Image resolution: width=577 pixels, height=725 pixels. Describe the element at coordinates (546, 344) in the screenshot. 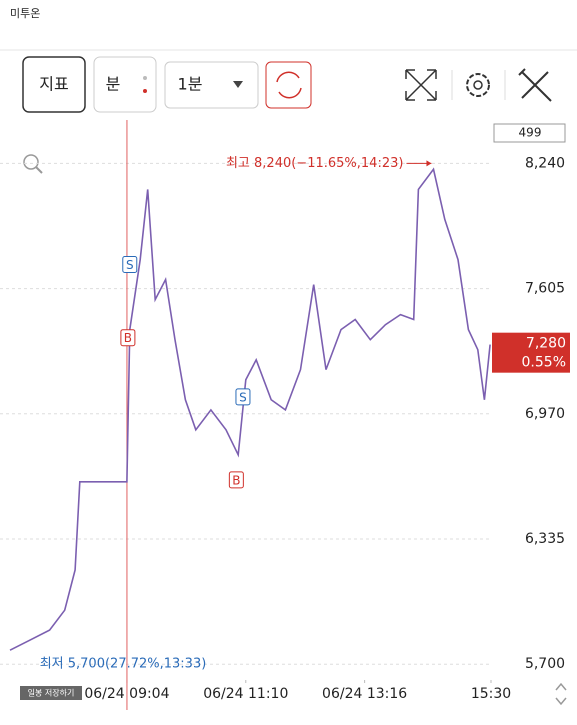

I see `price-tag-price: 7,280` at that location.